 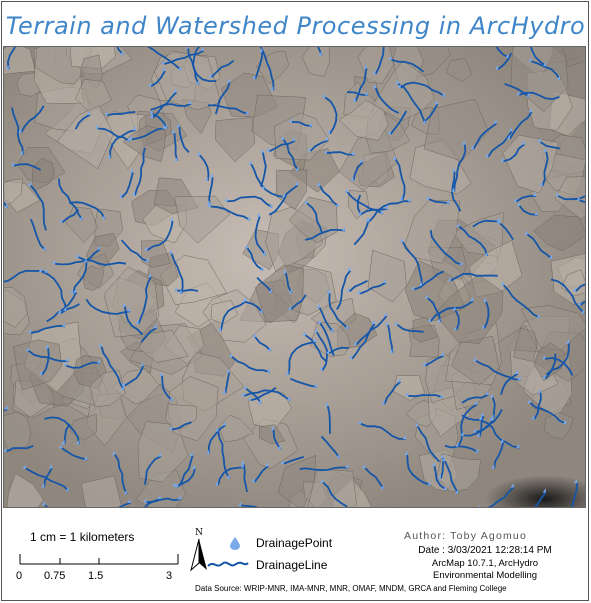 What do you see at coordinates (485, 575) in the screenshot?
I see `course-credit: Environmental Modelling` at bounding box center [485, 575].